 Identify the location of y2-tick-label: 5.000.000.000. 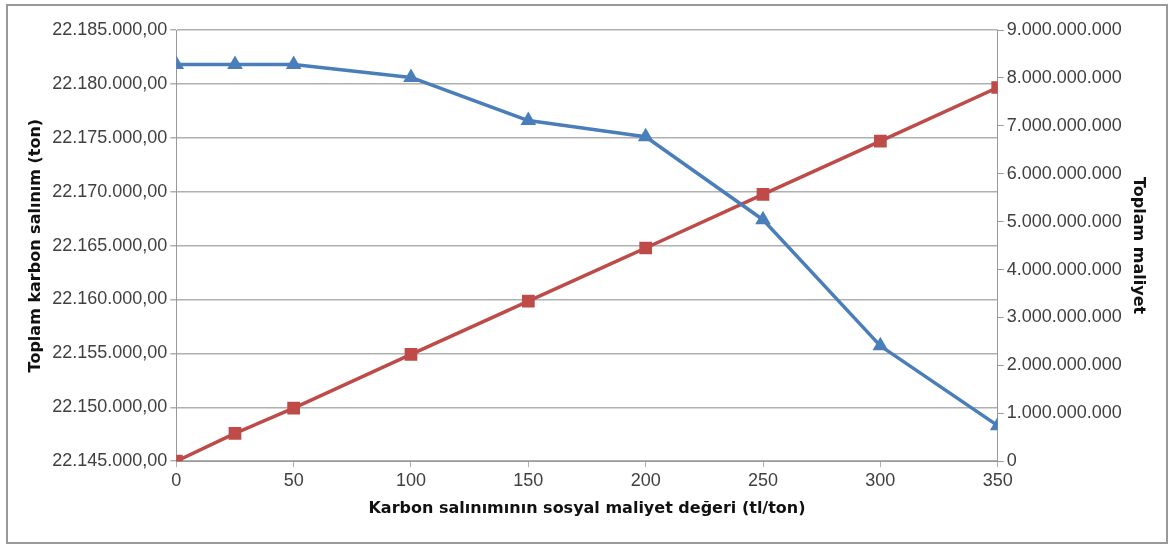
(1064, 220).